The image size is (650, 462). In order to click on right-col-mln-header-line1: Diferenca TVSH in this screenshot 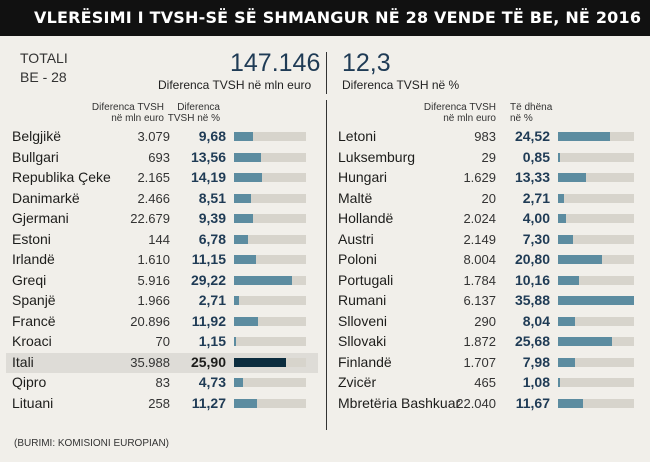, I will do `click(459, 107)`.